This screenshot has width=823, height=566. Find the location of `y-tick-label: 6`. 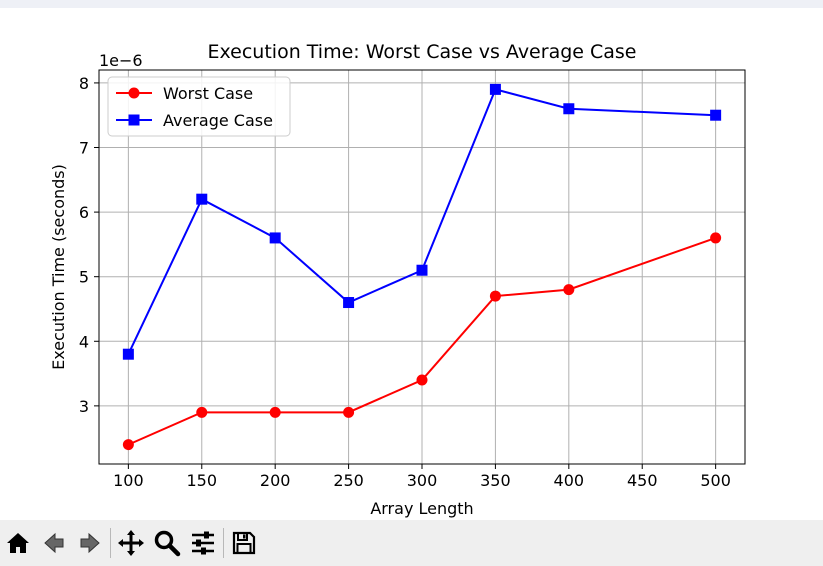

y-tick-label: 6 is located at coordinates (84, 212).